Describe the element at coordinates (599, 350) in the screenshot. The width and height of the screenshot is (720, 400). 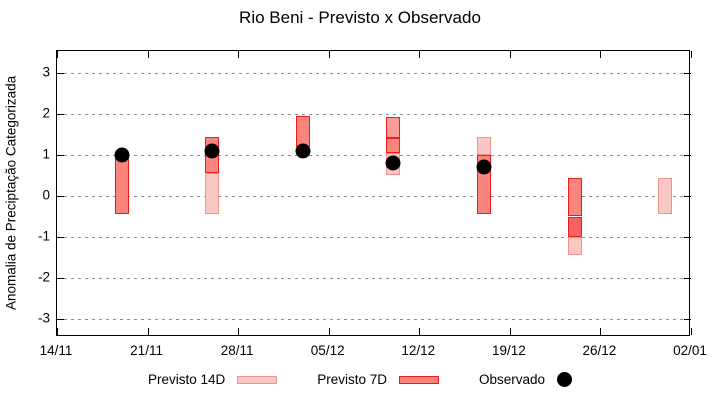
I see `x-tick-label: 26/12` at that location.